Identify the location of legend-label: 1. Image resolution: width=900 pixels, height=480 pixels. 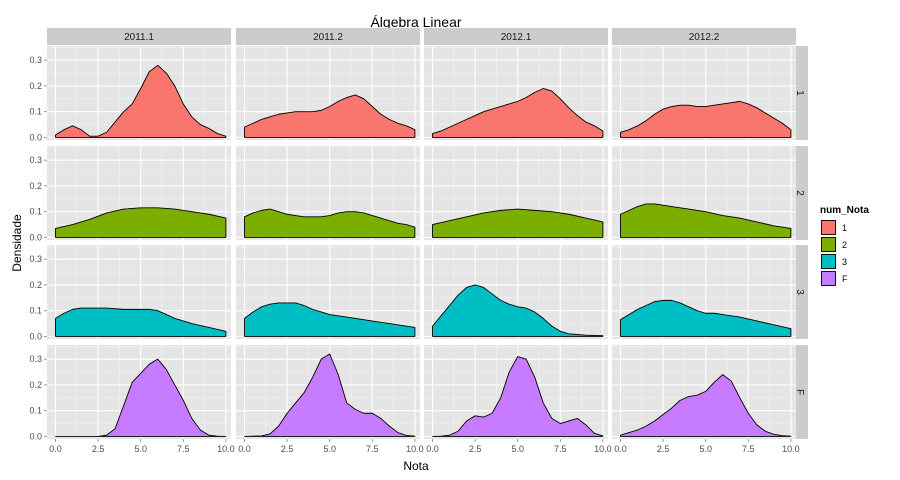
(844, 228).